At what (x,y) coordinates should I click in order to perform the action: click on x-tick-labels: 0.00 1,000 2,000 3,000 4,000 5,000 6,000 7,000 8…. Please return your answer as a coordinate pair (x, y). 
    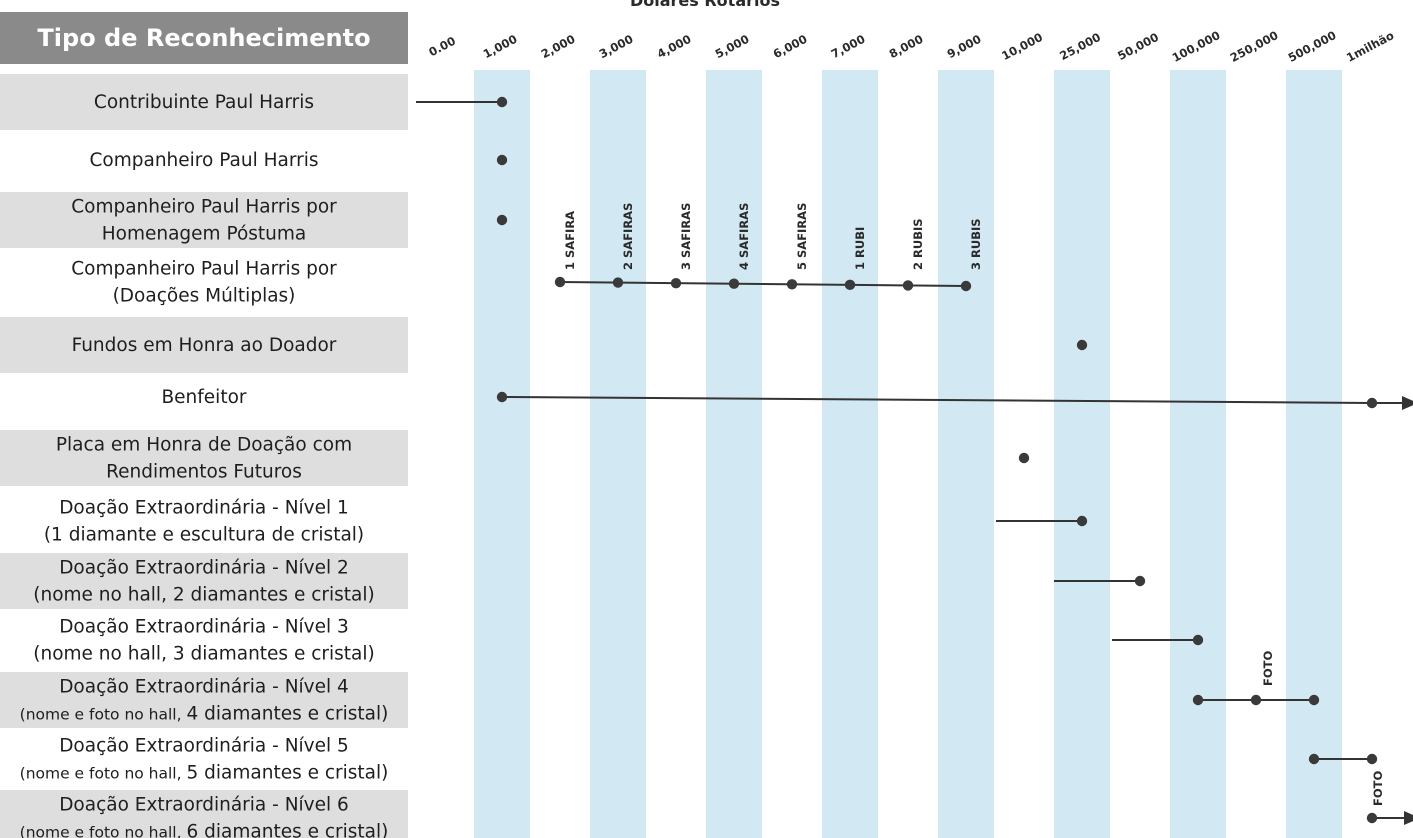
    Looking at the image, I should click on (911, 46).